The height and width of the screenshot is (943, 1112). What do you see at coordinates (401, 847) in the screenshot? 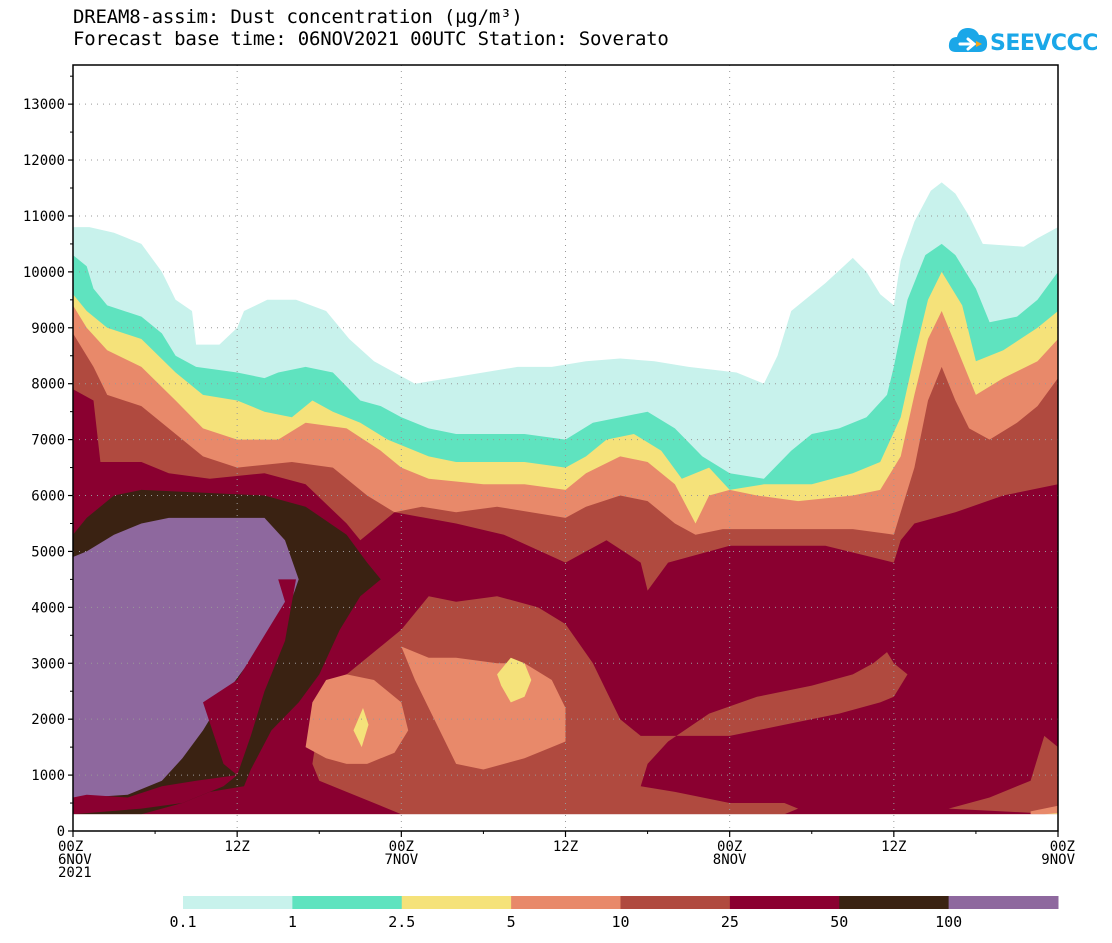
I see `x-tick-label-2-0: 00Z` at bounding box center [401, 847].